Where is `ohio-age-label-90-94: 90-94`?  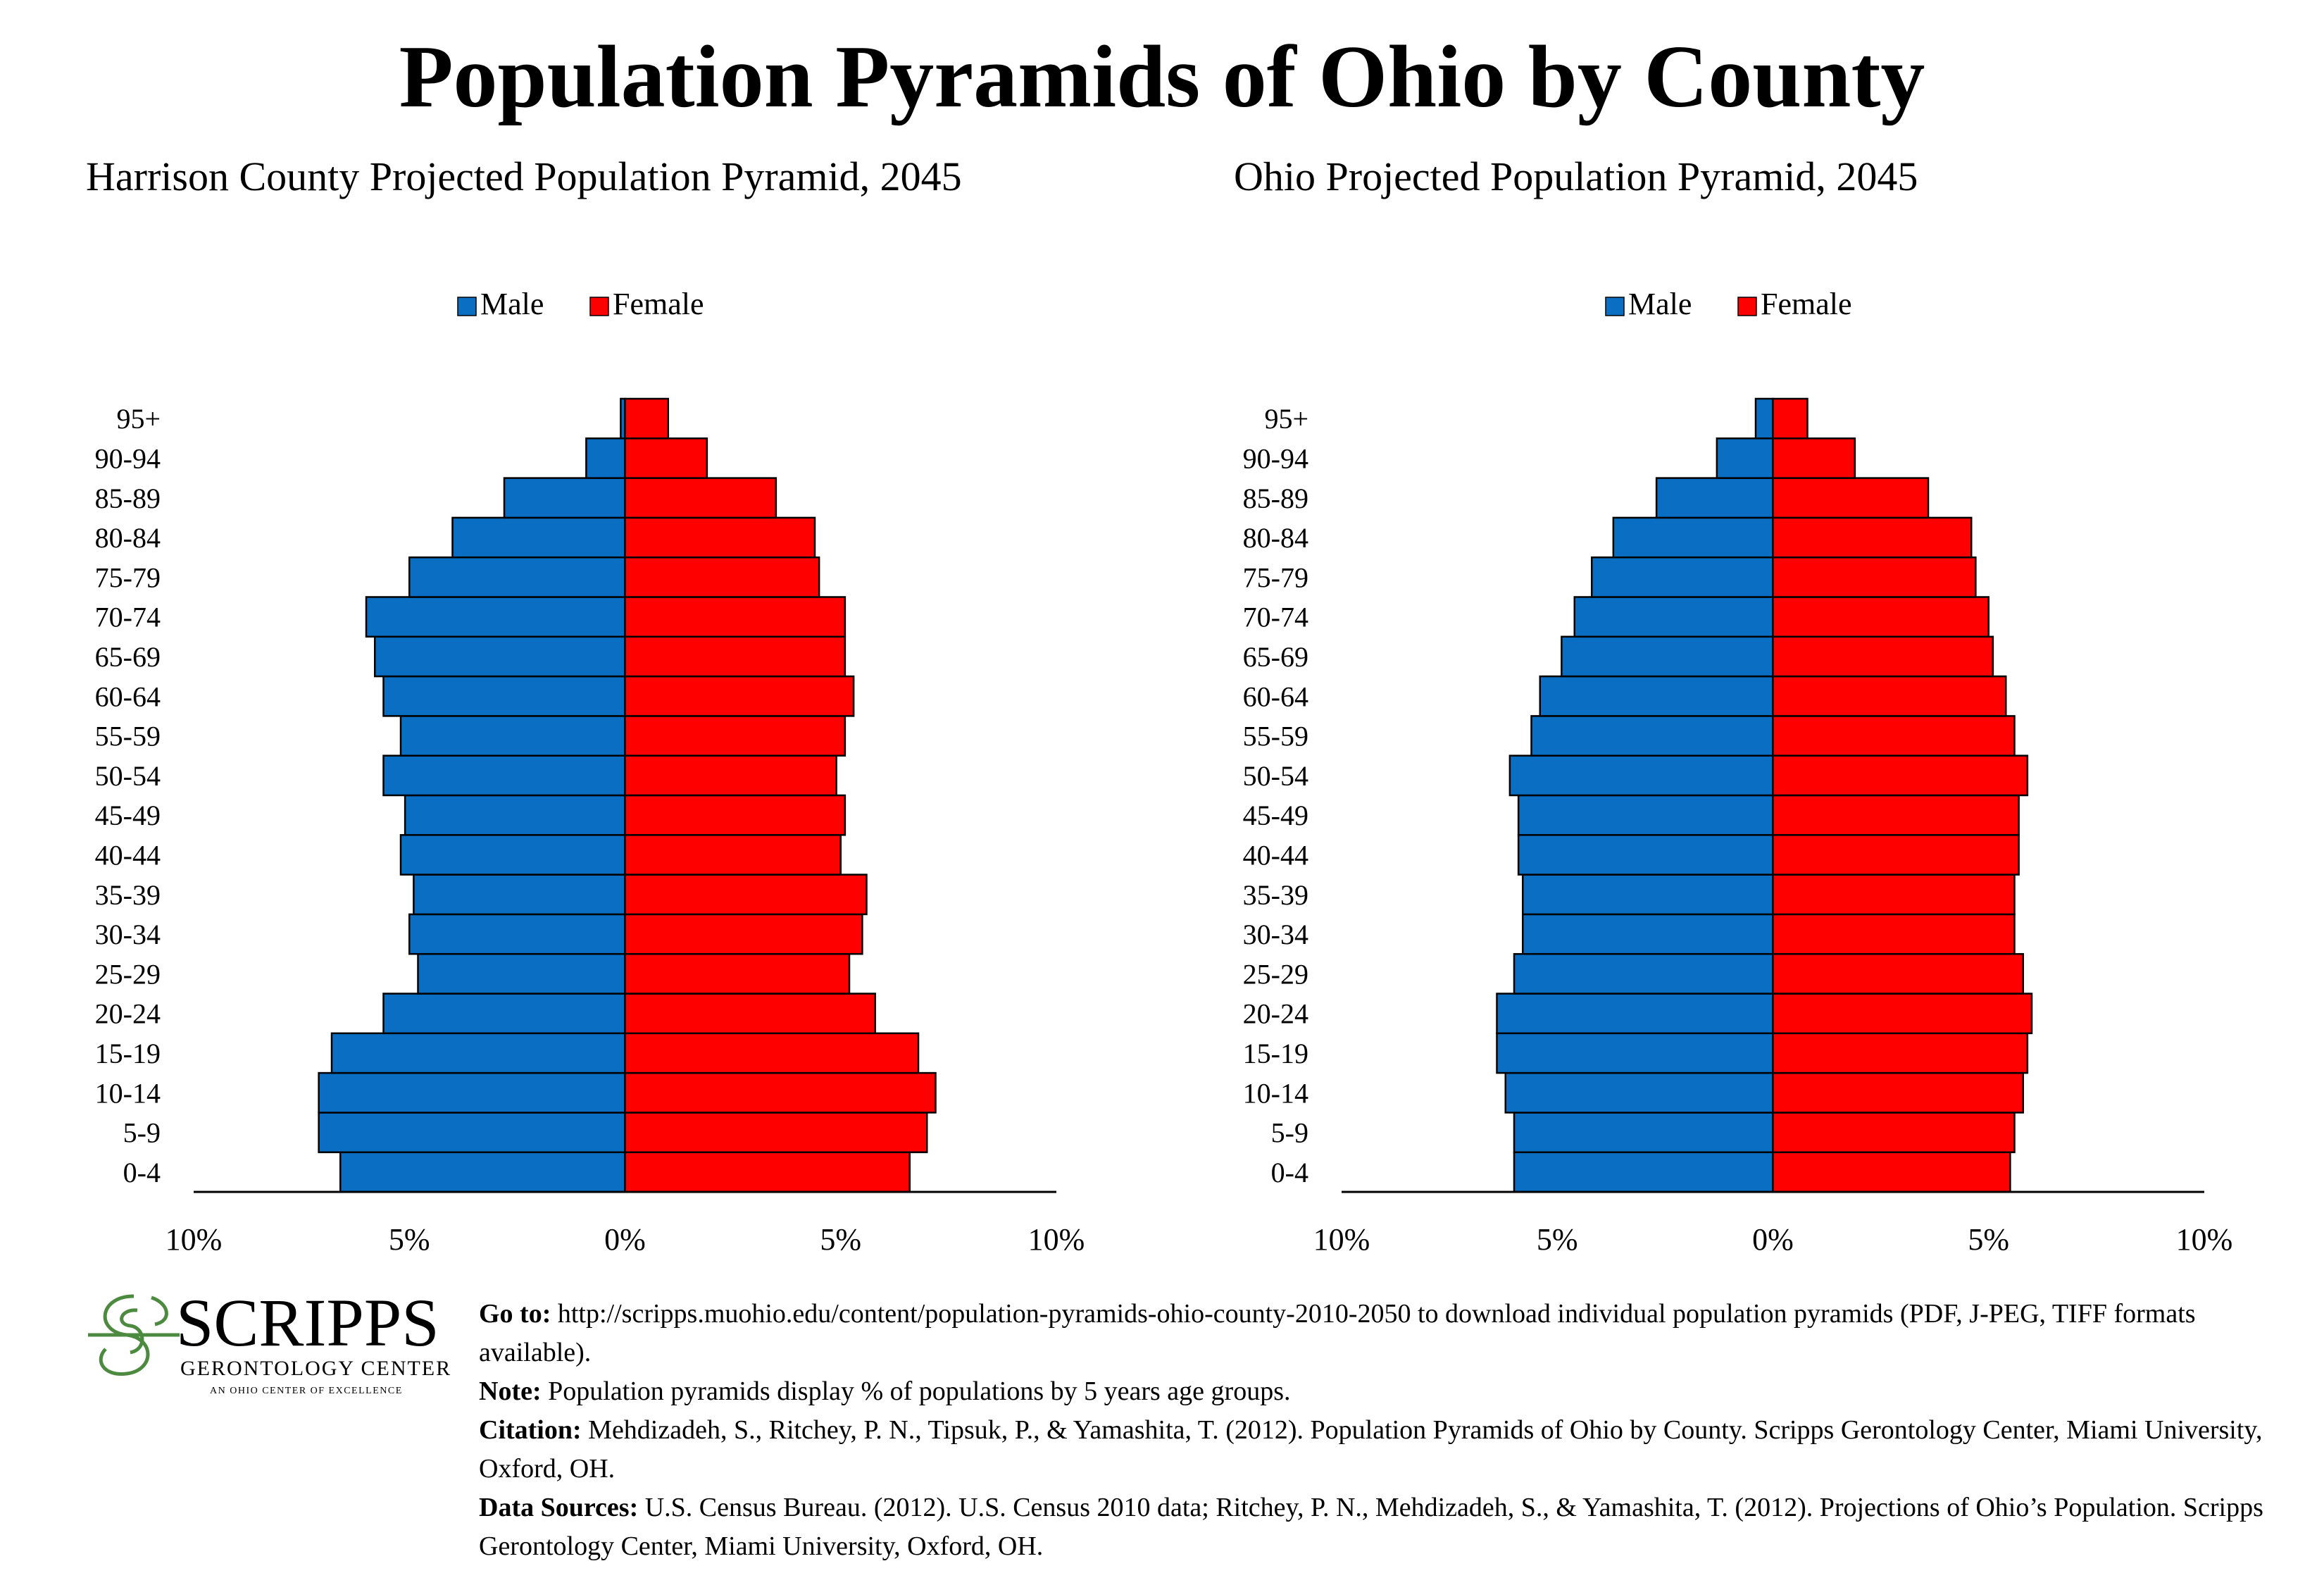
ohio-age-label-90-94: 90-94 is located at coordinates (1275, 458).